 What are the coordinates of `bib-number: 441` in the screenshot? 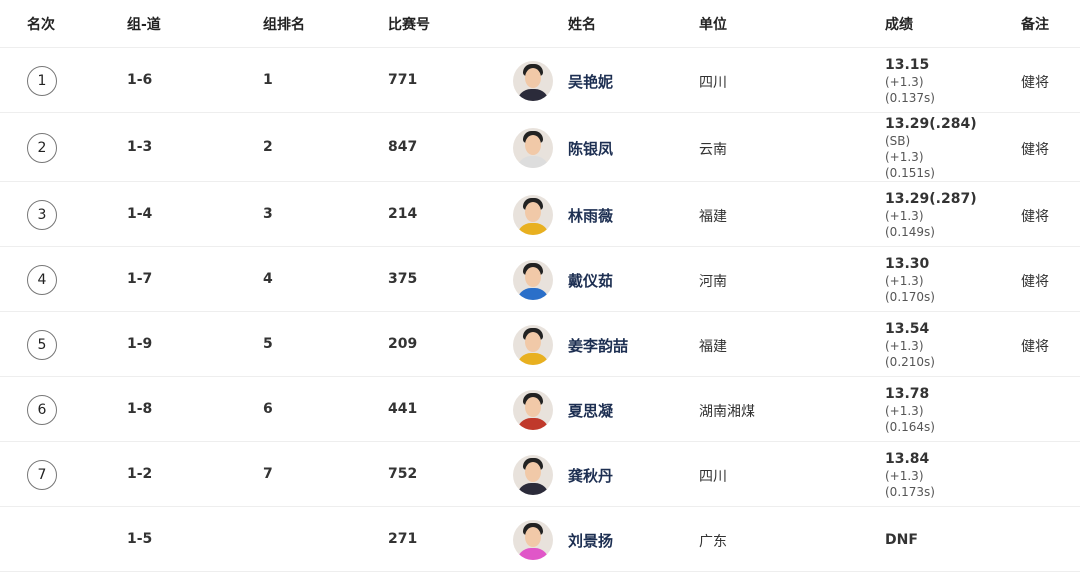 It's located at (403, 408).